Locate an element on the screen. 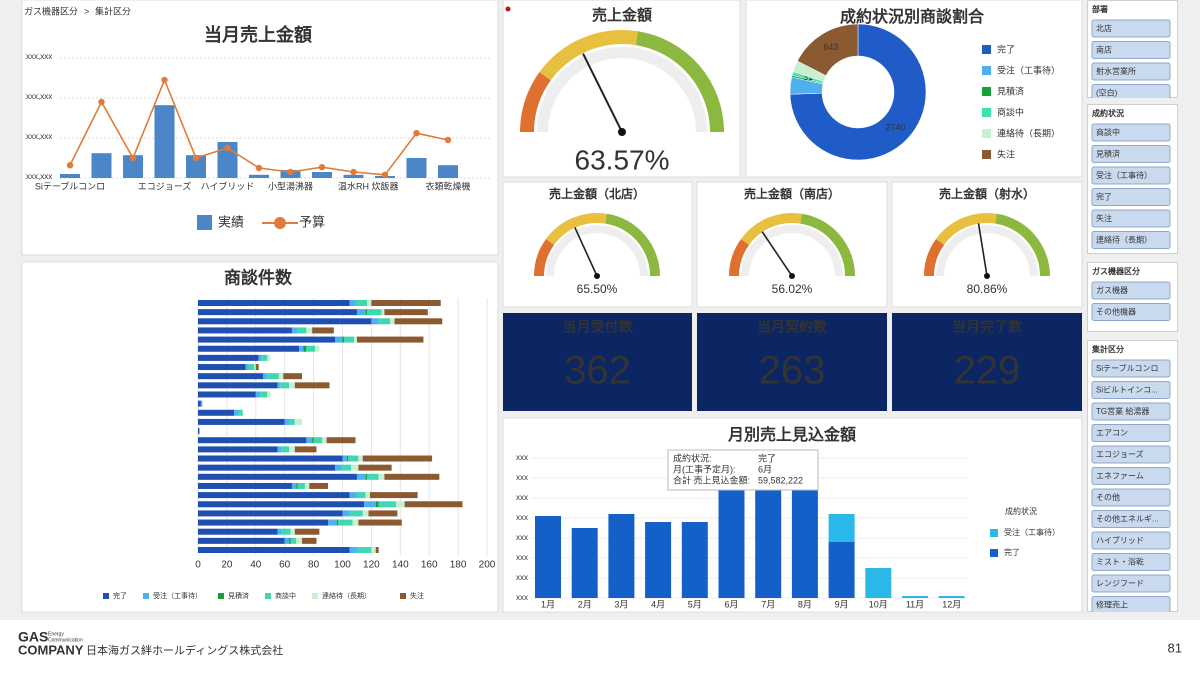 This screenshot has height=675, width=1200. filter-button-label: 修理売上 is located at coordinates (1112, 605).